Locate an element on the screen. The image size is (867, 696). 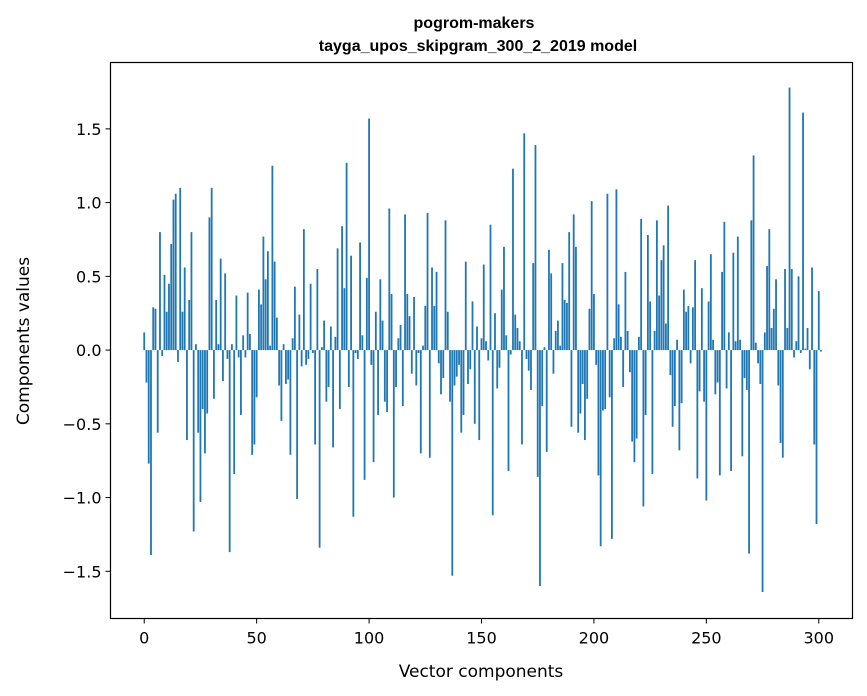
x-axis-ticks: 0 50 100 150 200 250 300 is located at coordinates (486, 633).